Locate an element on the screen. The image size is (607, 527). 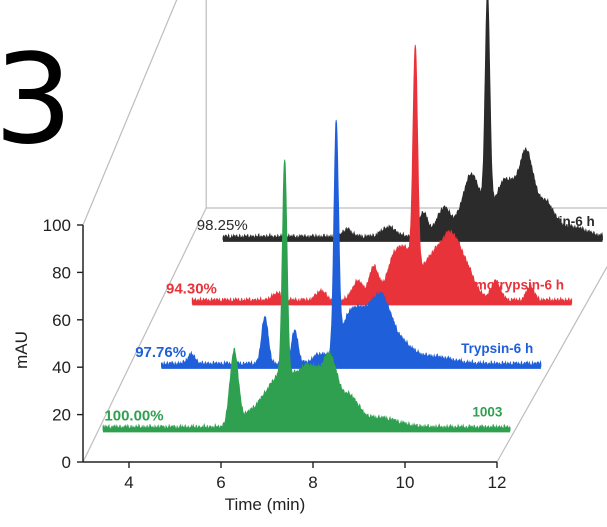
guide-floor-right-edge is located at coordinates (551, 364).